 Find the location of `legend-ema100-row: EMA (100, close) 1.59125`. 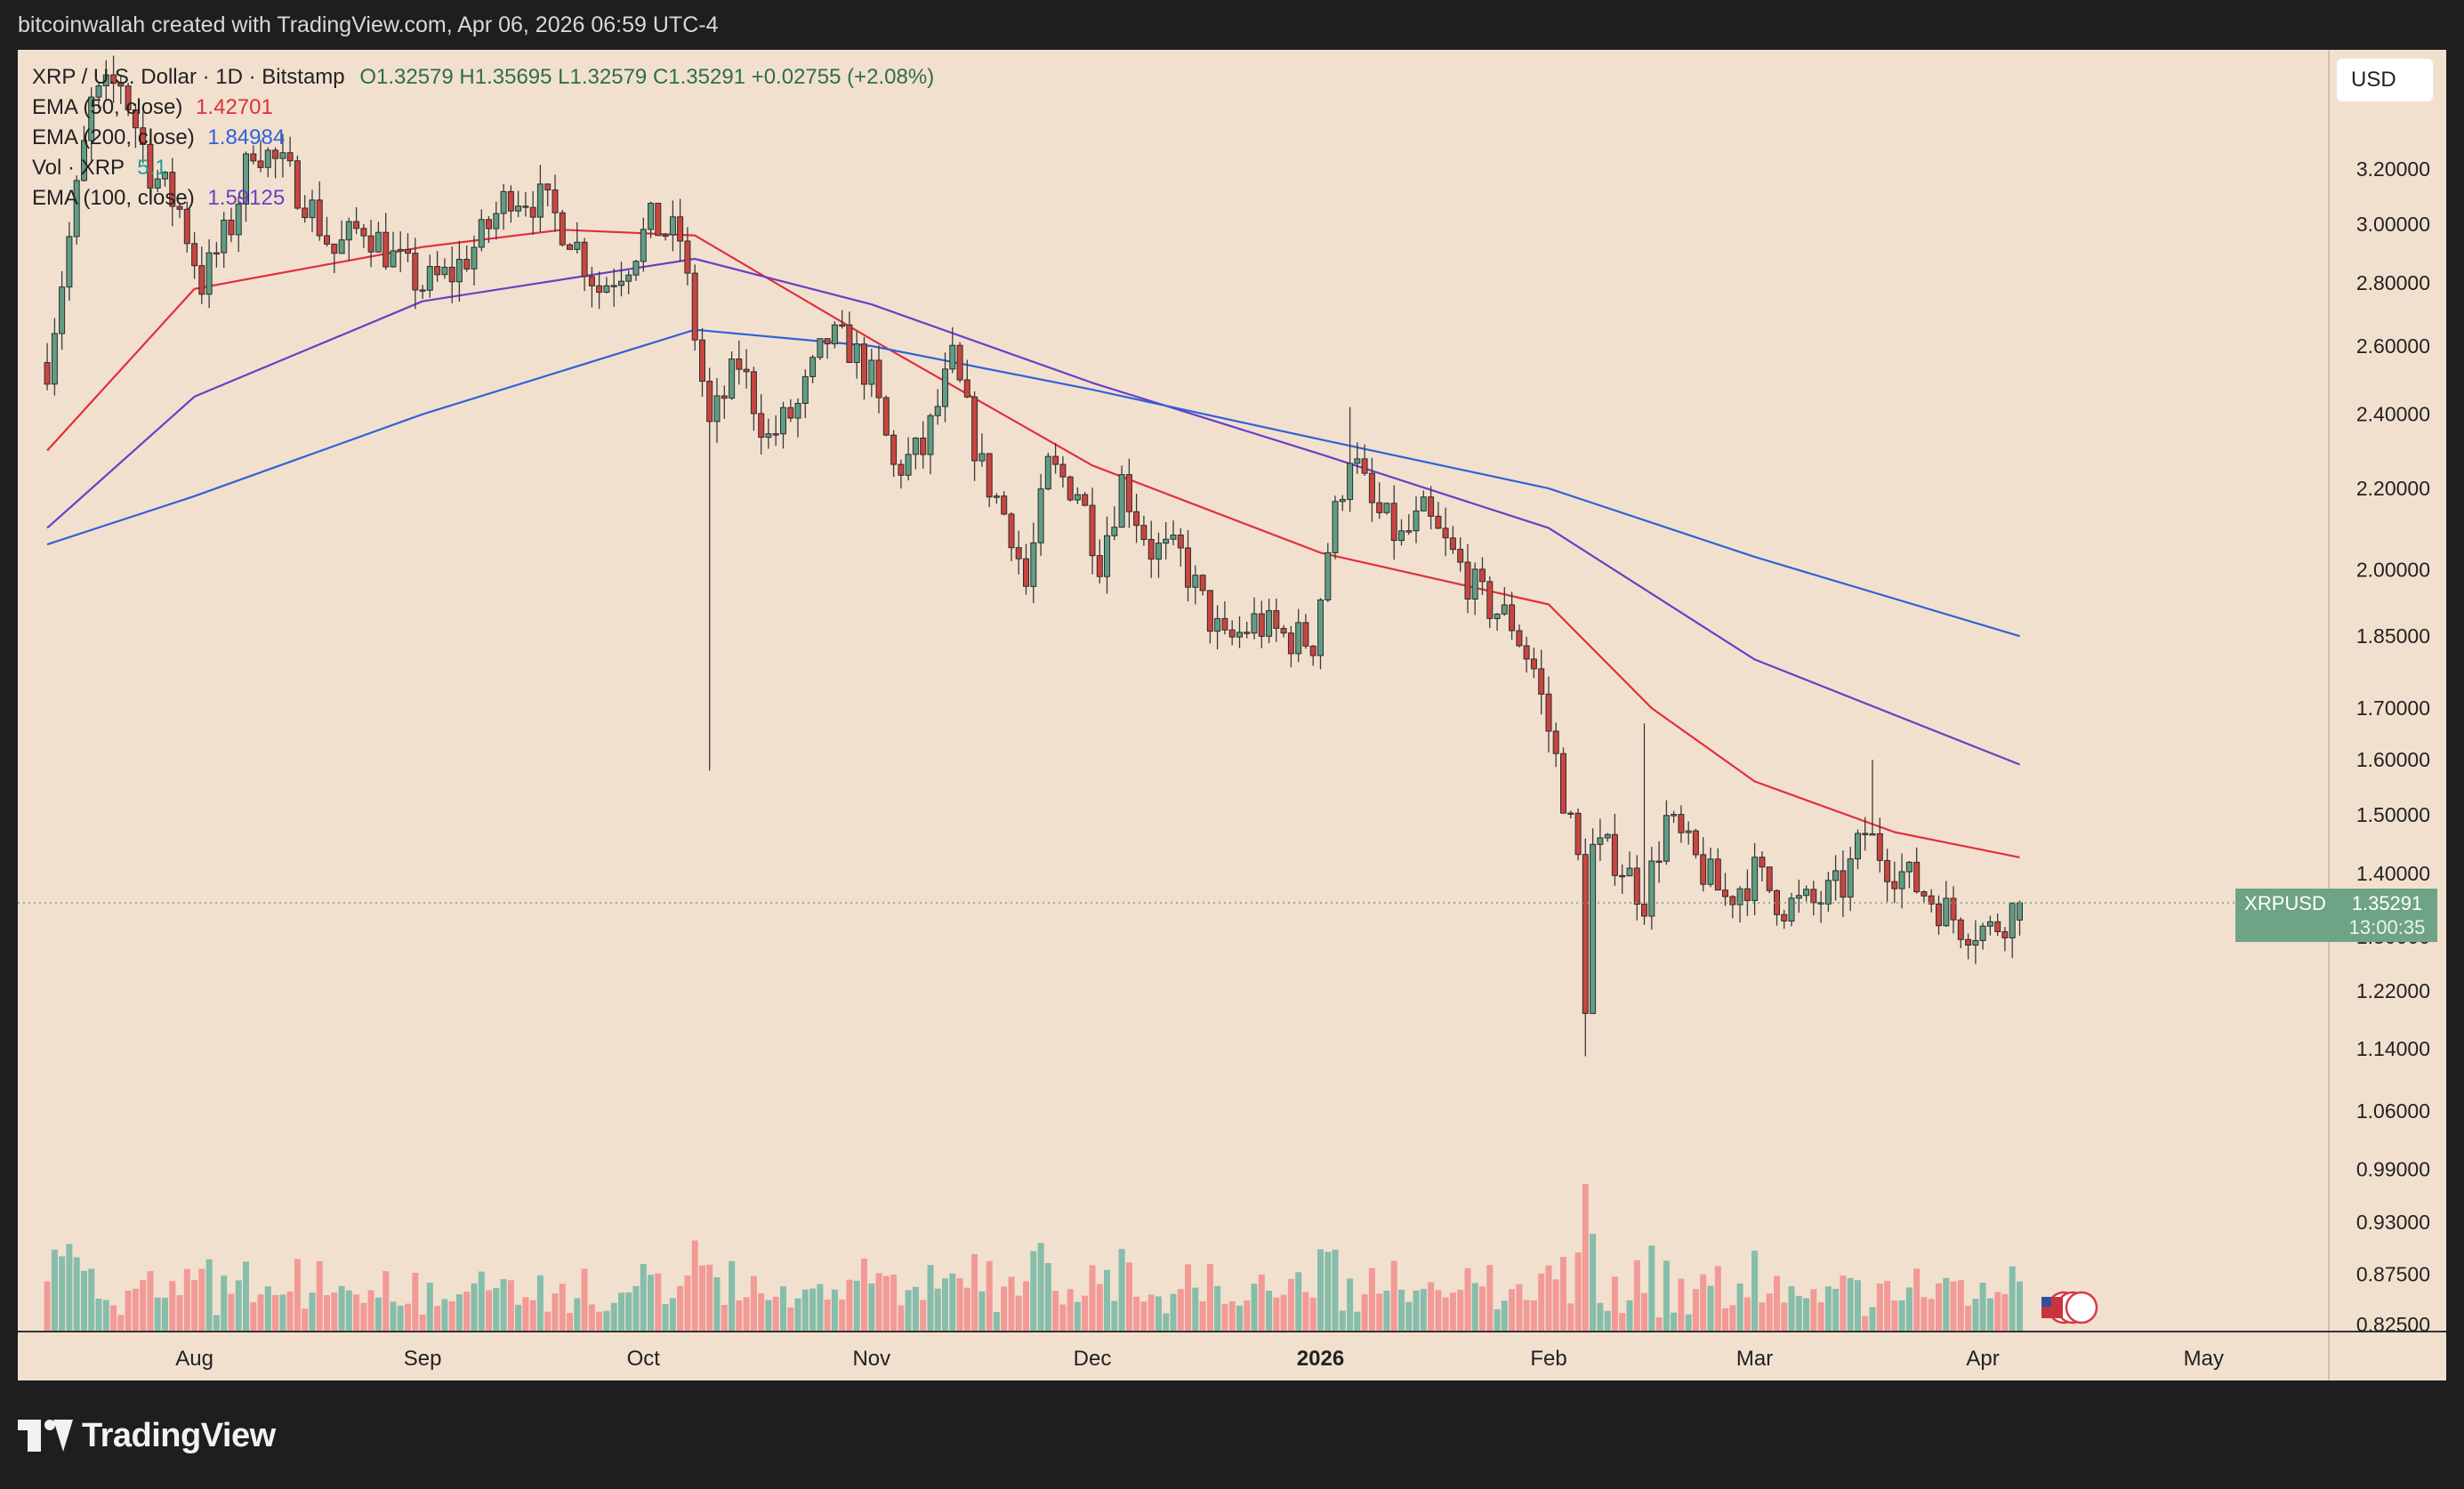

legend-ema100-row: EMA (100, close) 1.59125 is located at coordinates (483, 198).